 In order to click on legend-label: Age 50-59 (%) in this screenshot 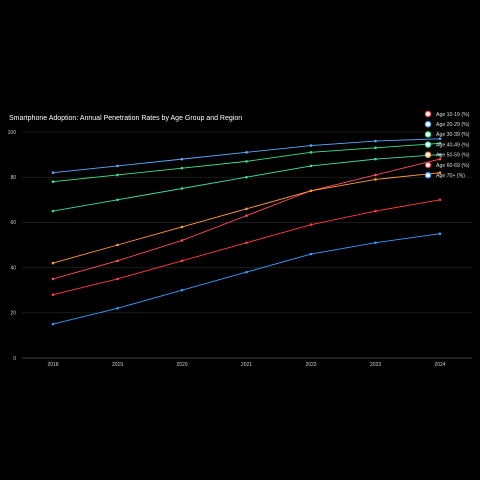, I will do `click(453, 156)`.